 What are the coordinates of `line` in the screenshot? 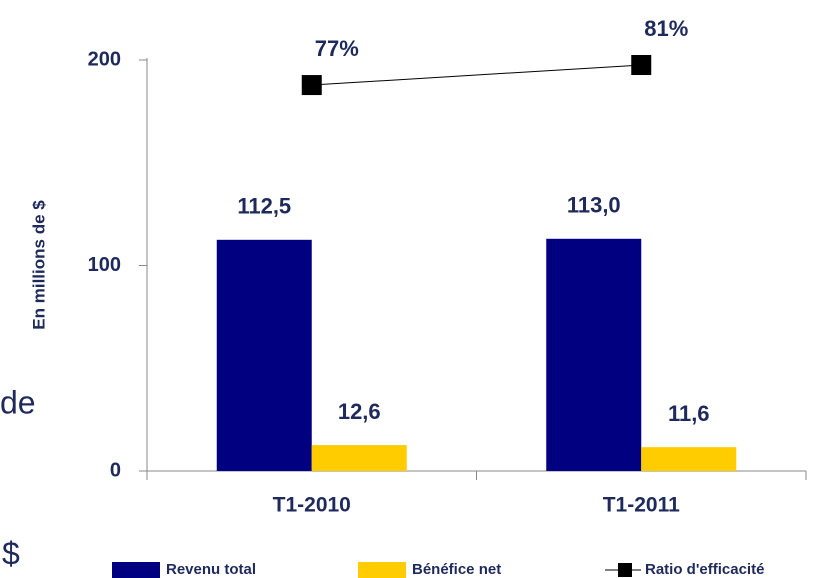 It's located at (476, 75).